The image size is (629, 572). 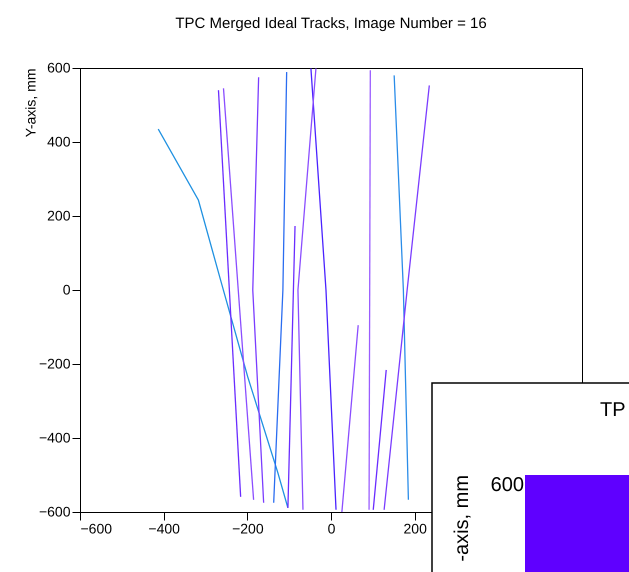 I want to click on x-tick-label: 0, so click(x=332, y=528).